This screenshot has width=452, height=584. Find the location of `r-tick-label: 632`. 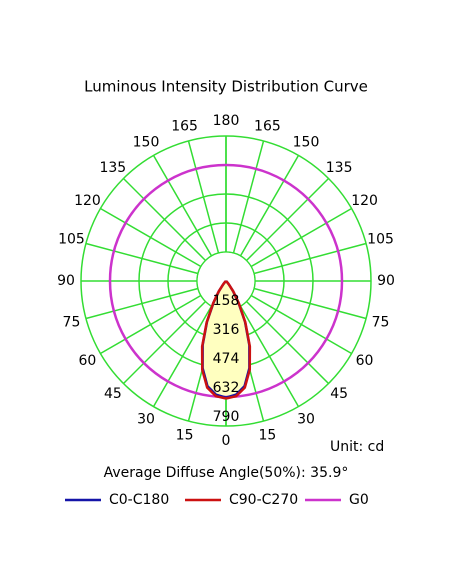

r-tick-label: 632 is located at coordinates (226, 388).